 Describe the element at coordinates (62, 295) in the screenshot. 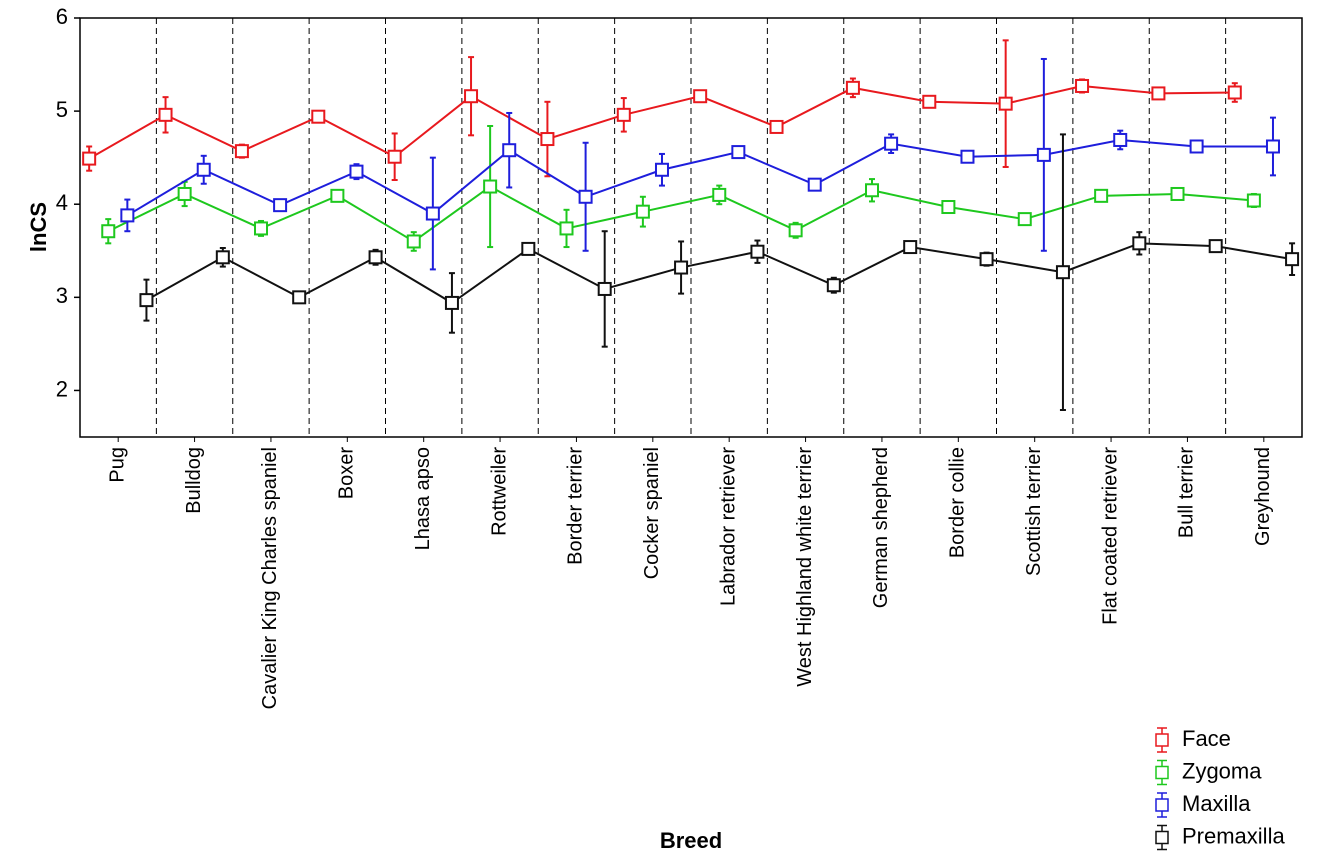

I see `y-tick-label: 3` at that location.